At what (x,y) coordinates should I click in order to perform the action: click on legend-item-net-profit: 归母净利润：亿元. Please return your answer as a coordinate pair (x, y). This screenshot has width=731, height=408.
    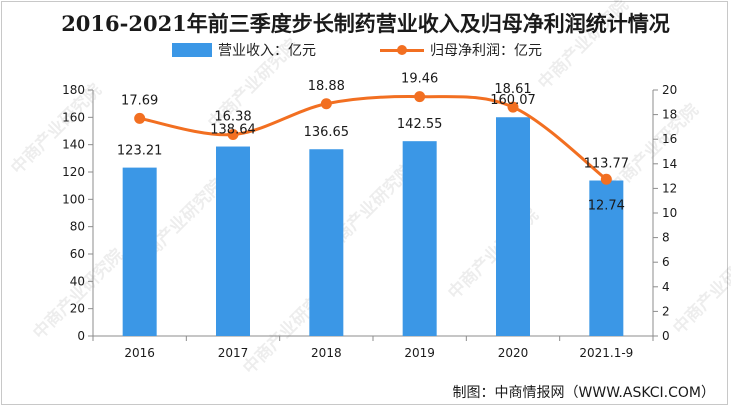
    Looking at the image, I should click on (461, 50).